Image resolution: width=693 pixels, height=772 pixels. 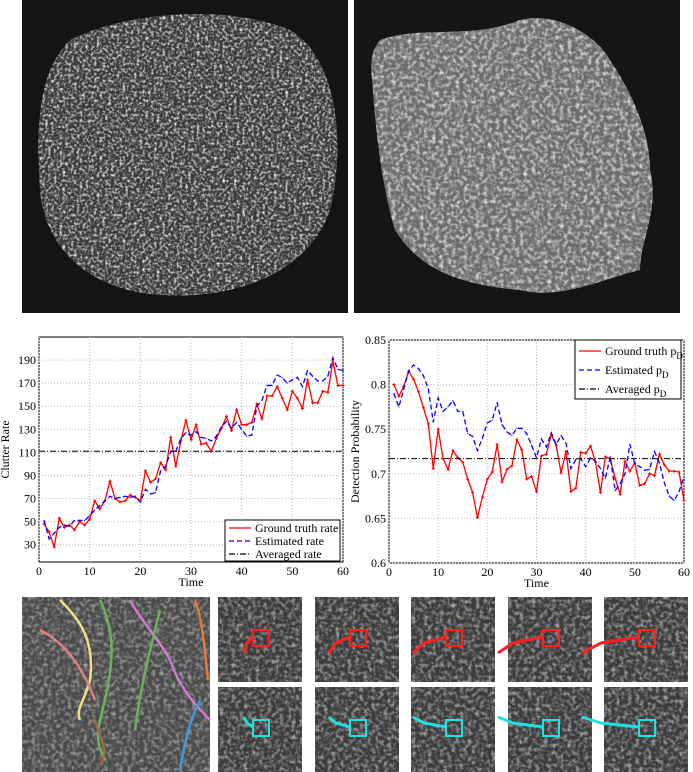 I want to click on y-tick-label: 70, so click(x=30, y=499).